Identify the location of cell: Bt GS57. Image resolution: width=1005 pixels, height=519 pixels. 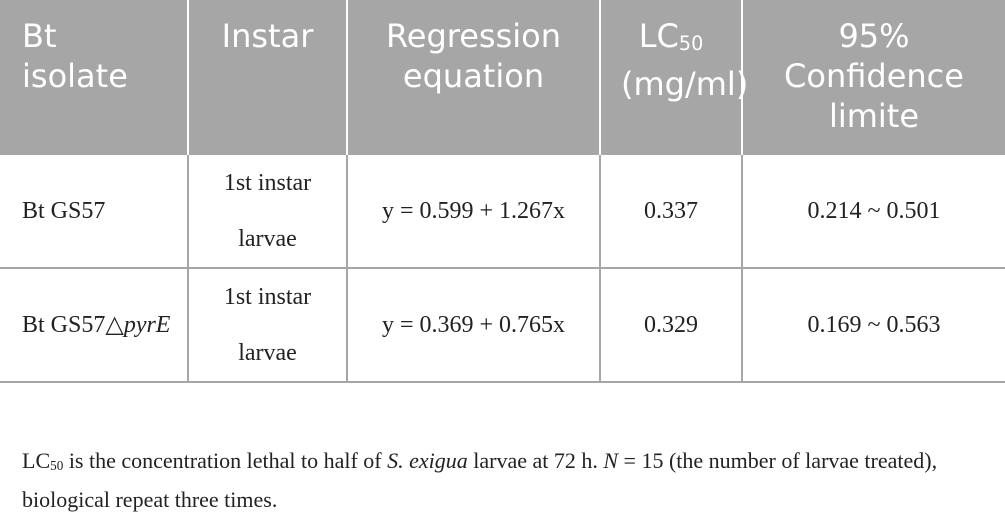
(94, 212).